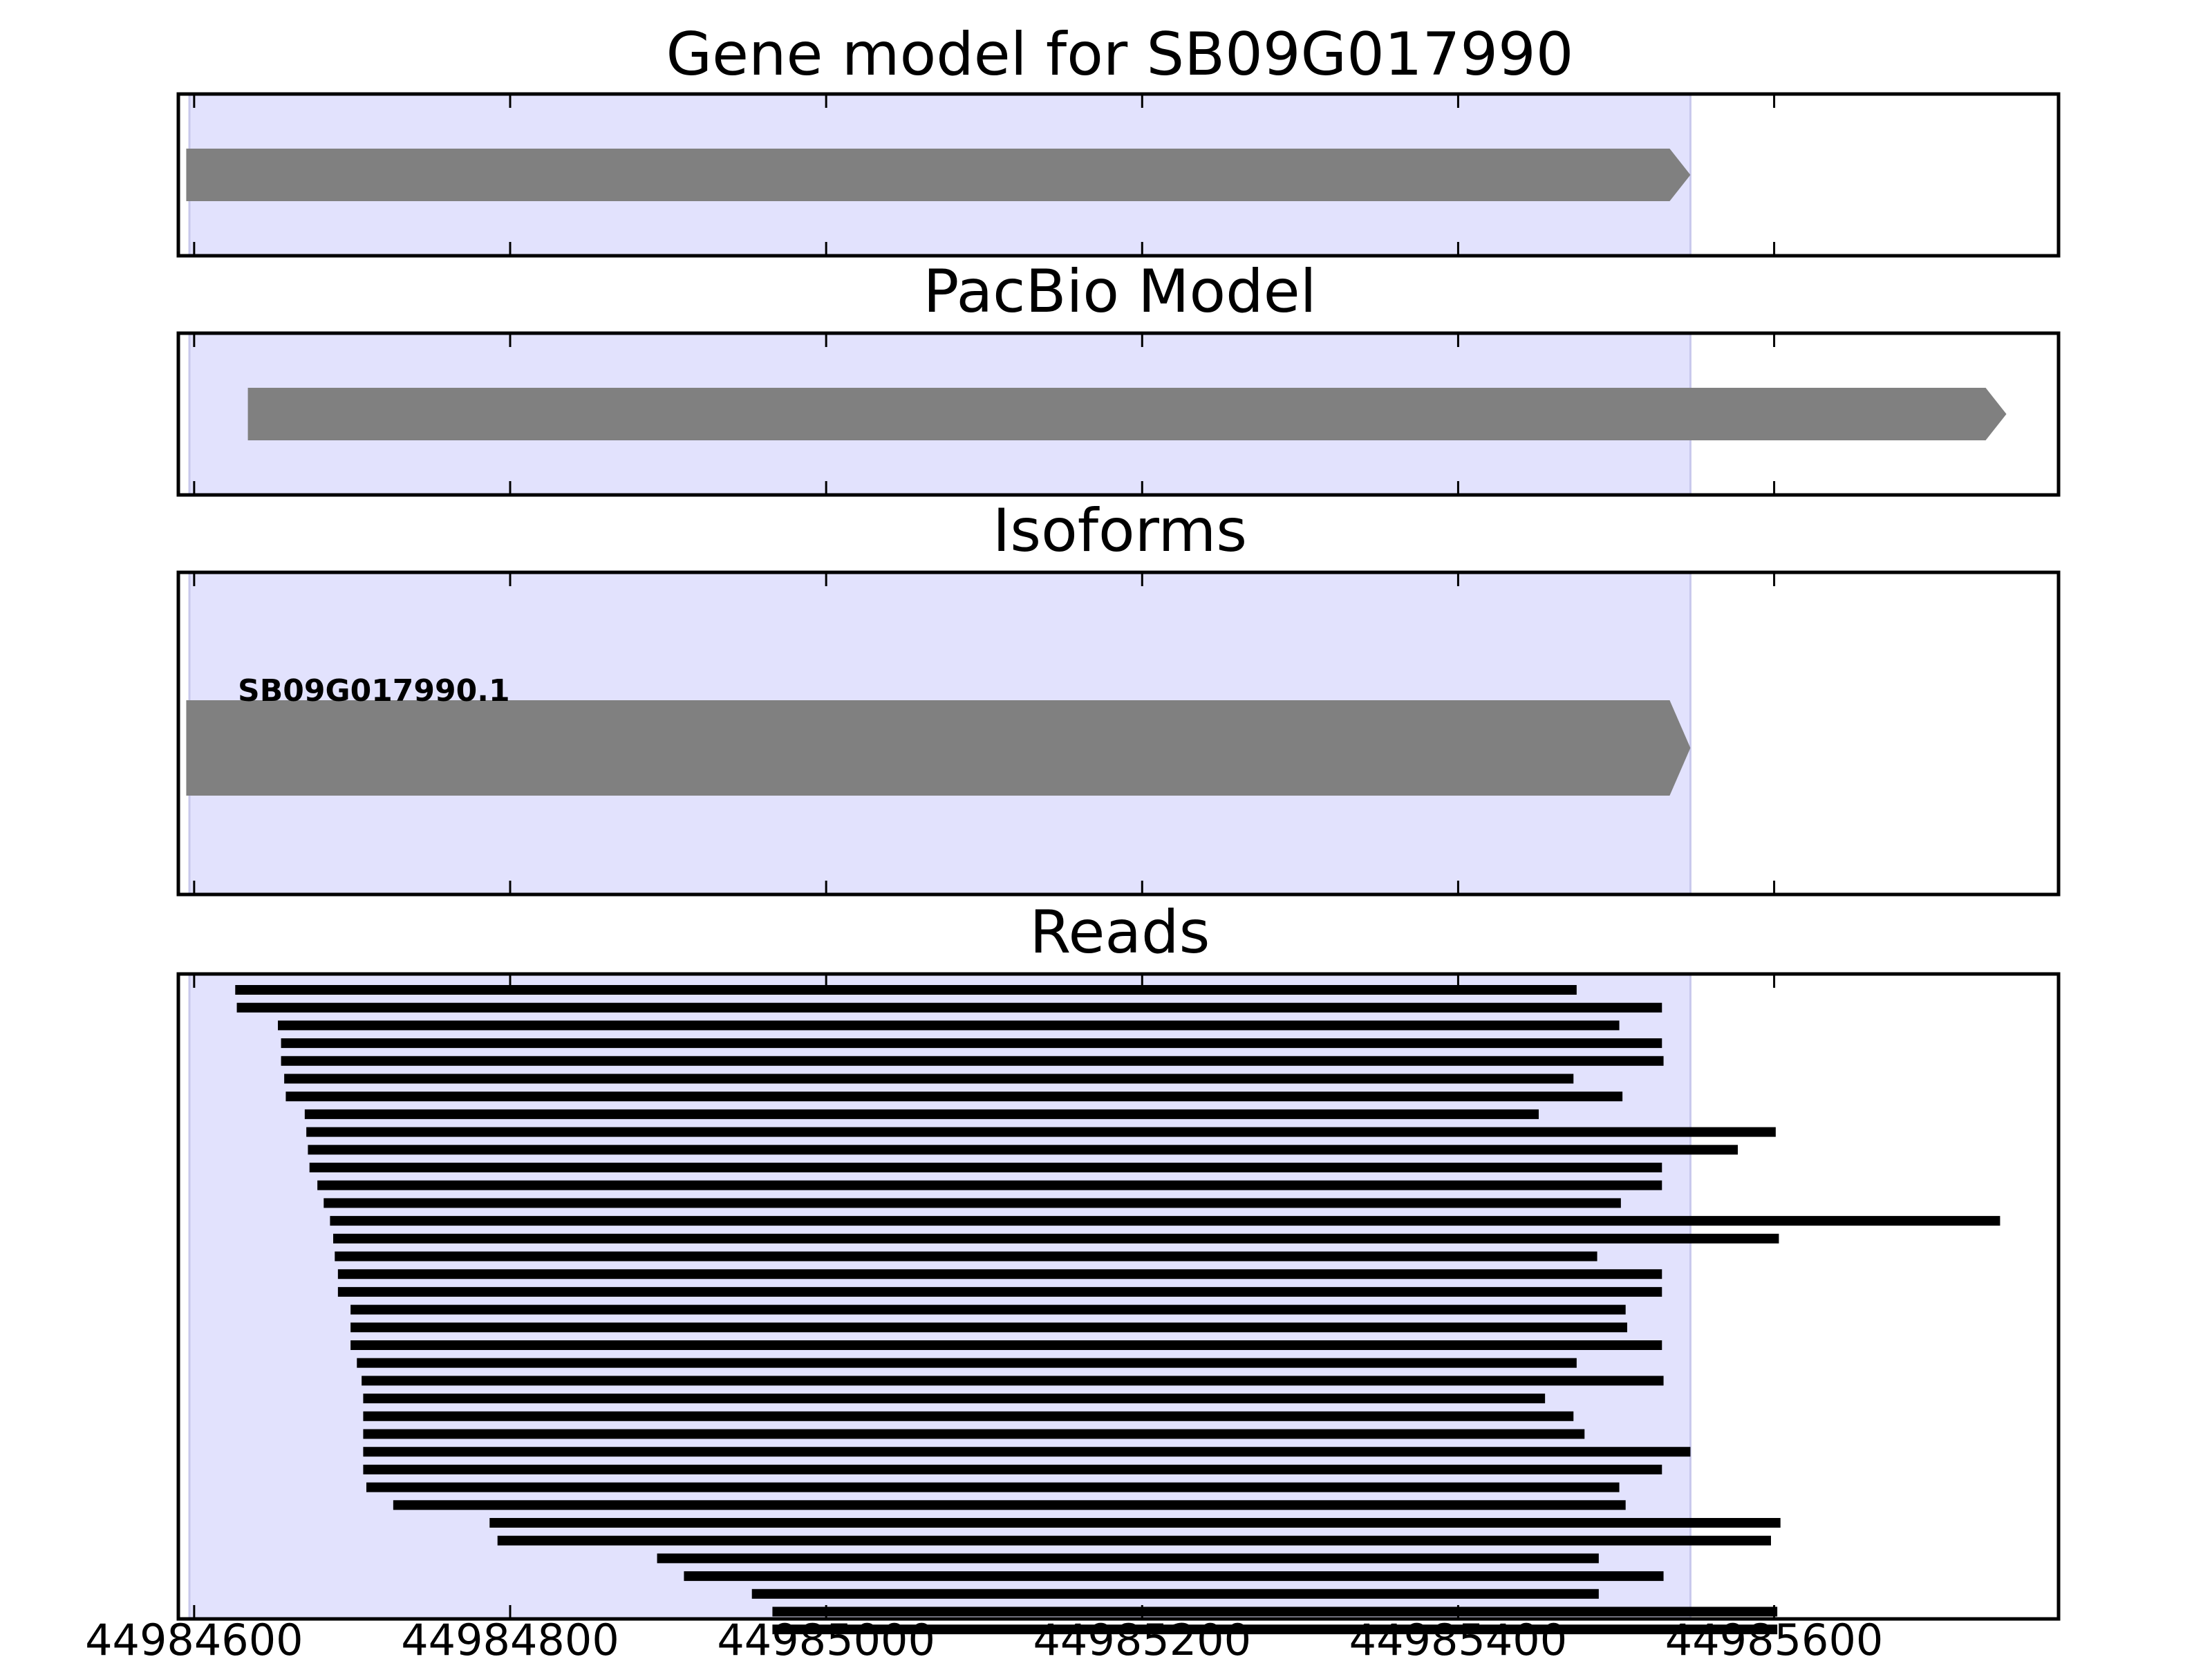 This screenshot has height=1659, width=2212. What do you see at coordinates (374, 691) in the screenshot?
I see `isoform-label: SB09G017990.1` at bounding box center [374, 691].